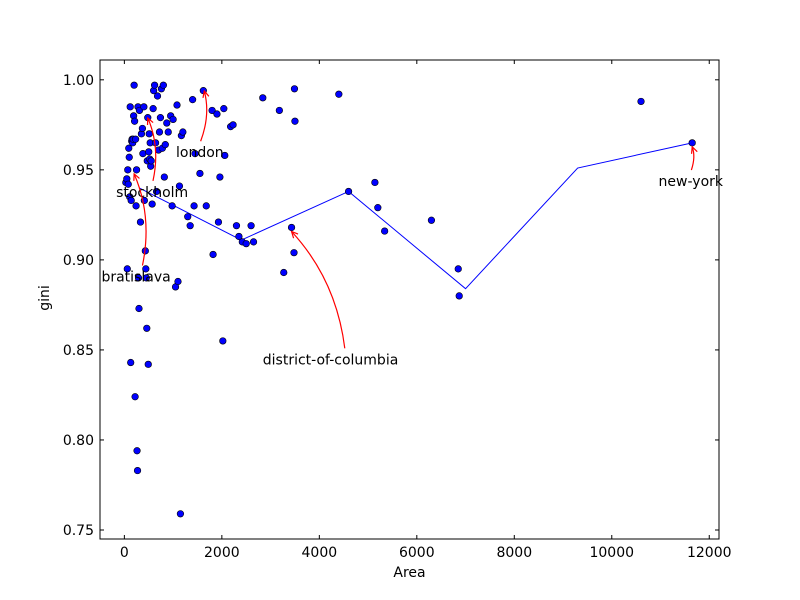 The image size is (800, 600). Describe the element at coordinates (331, 360) in the screenshot. I see `annotation-label: district-of-columbia` at that location.